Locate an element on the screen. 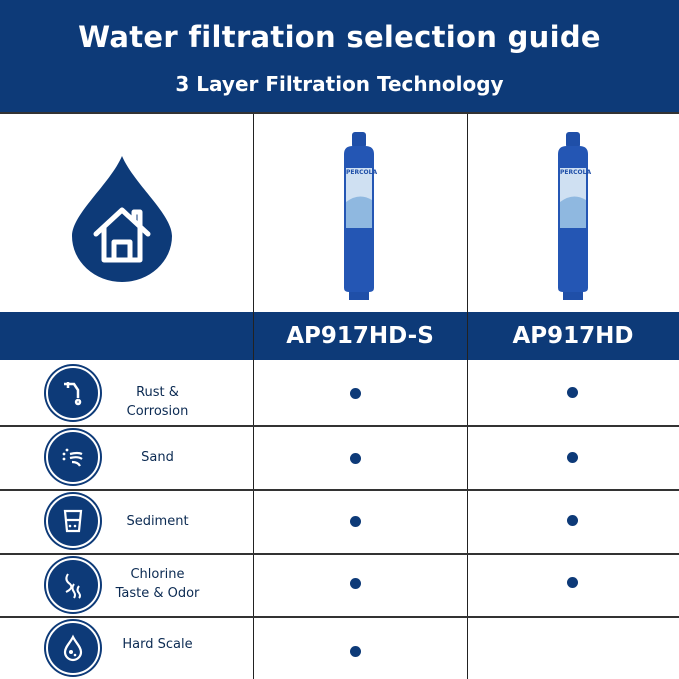 This screenshot has height=679, width=679. feature-label: Rust & Corrosion is located at coordinates (157, 402).